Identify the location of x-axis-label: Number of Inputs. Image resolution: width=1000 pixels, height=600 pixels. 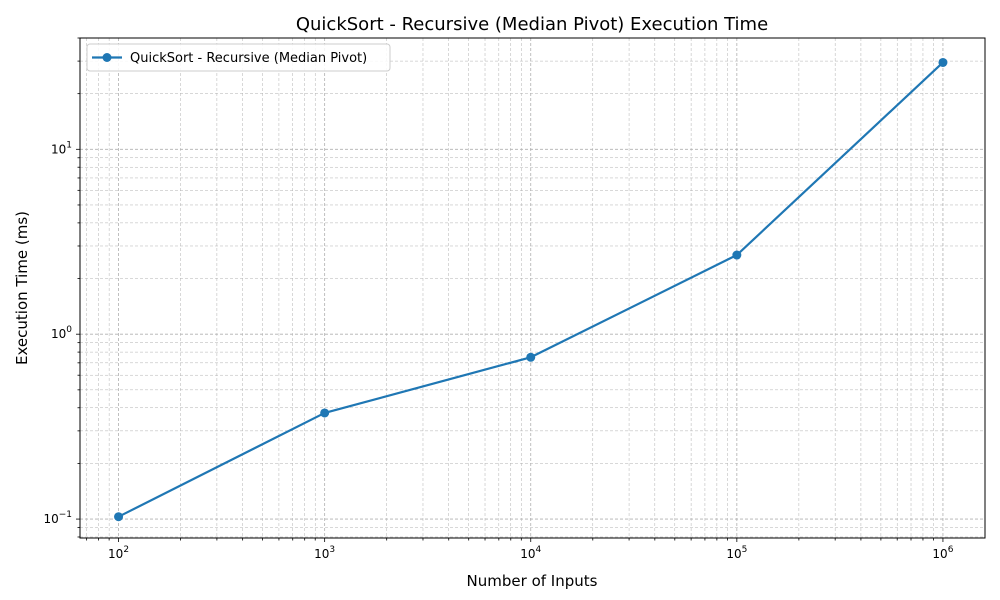
(532, 581).